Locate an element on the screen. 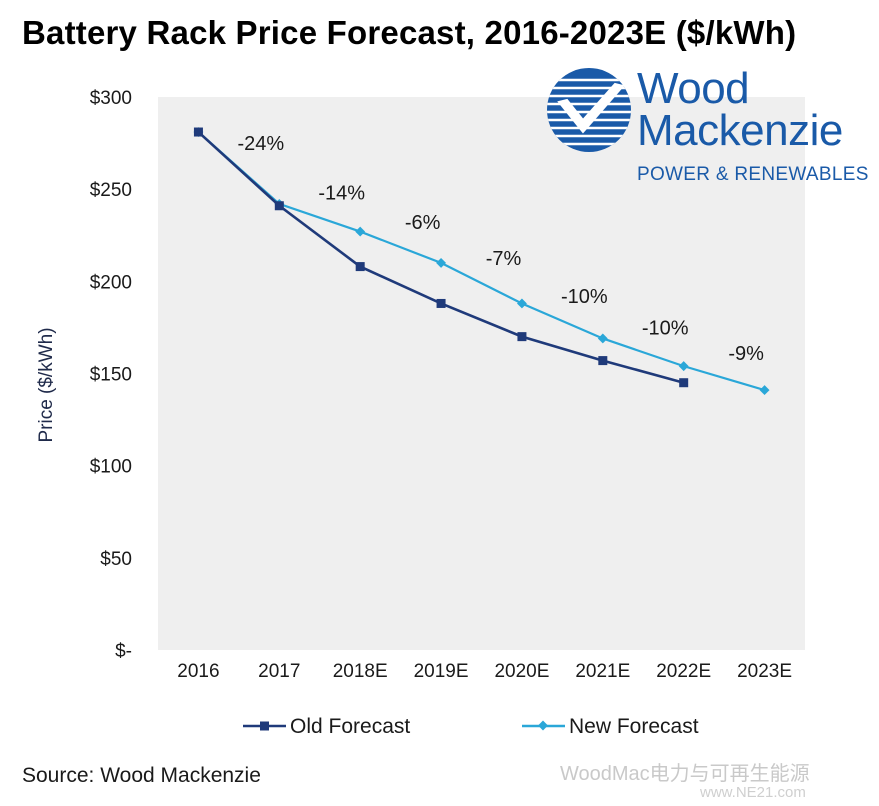 This screenshot has width=879, height=806. y-axis-label: Price ($/kWh) is located at coordinates (46, 384).